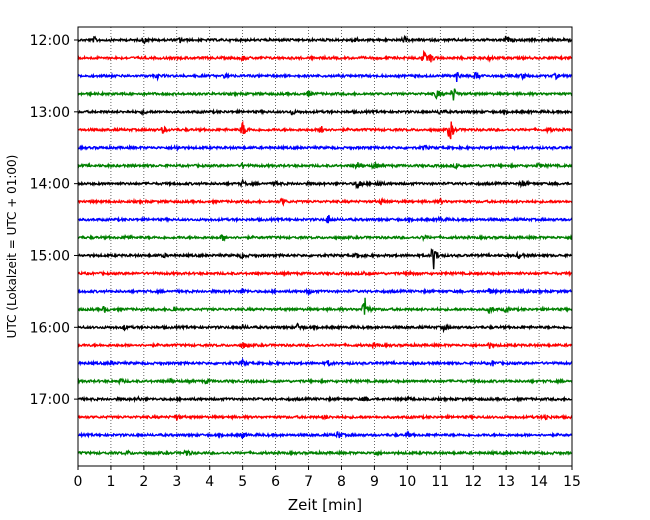  I want to click on x-axis-ticks: 0 1 2 3 4 5 6 7 8 9 10 11 12 13 14 15, so click(327, 478).